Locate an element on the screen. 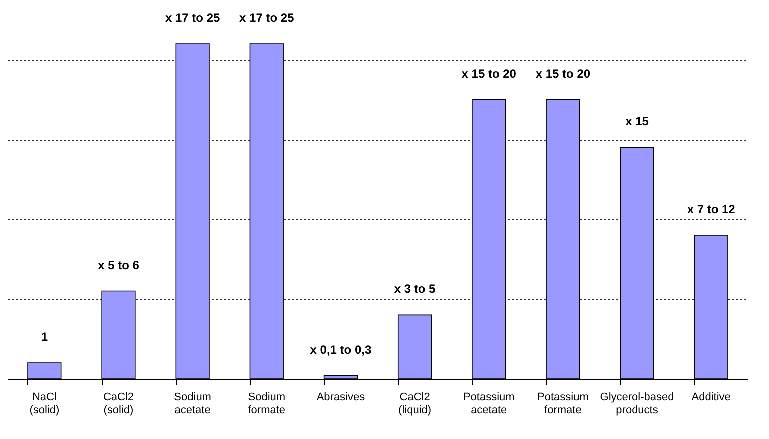  data-label: x 5 to 6 is located at coordinates (119, 265).